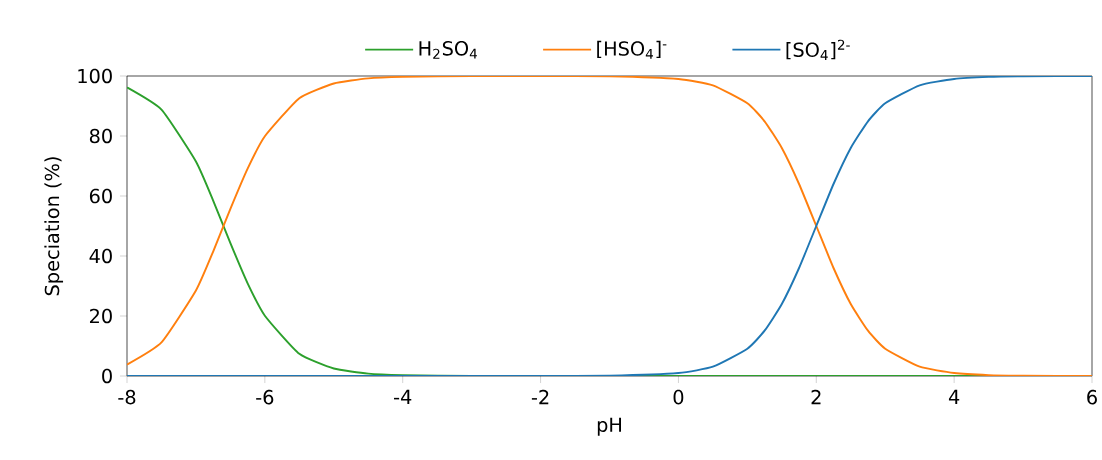 The image size is (1102, 460). Describe the element at coordinates (107, 376) in the screenshot. I see `y-tick-label: 0` at that location.